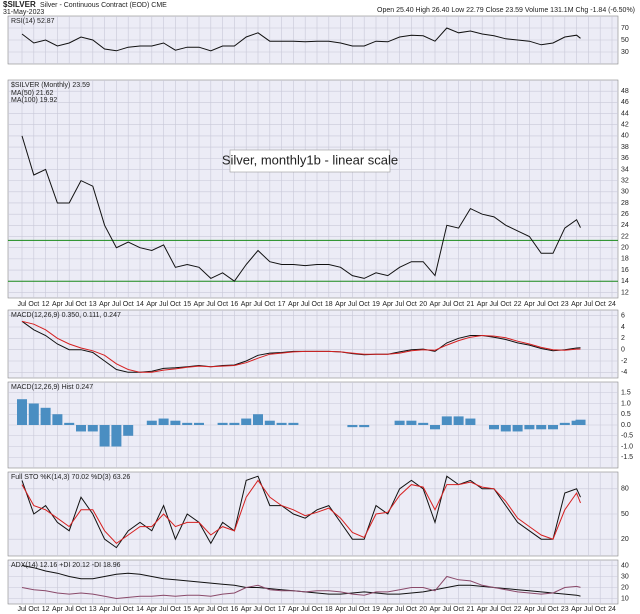  Describe the element at coordinates (625, 236) in the screenshot. I see `y-tick-label: 22` at that location.